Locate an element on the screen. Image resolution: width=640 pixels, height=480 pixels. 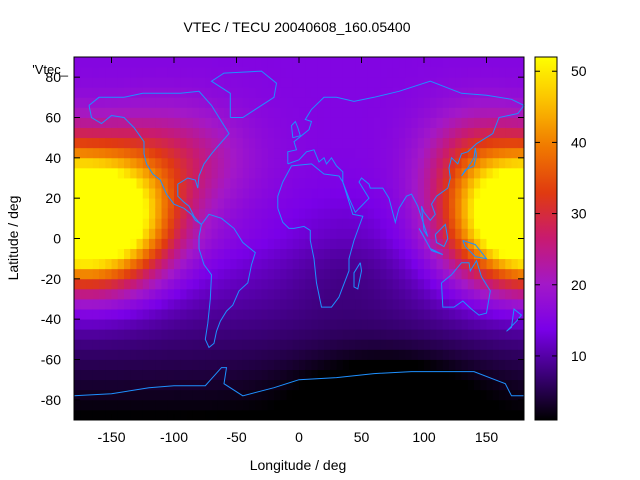
y-tick-label: -20 is located at coordinates (51, 279).